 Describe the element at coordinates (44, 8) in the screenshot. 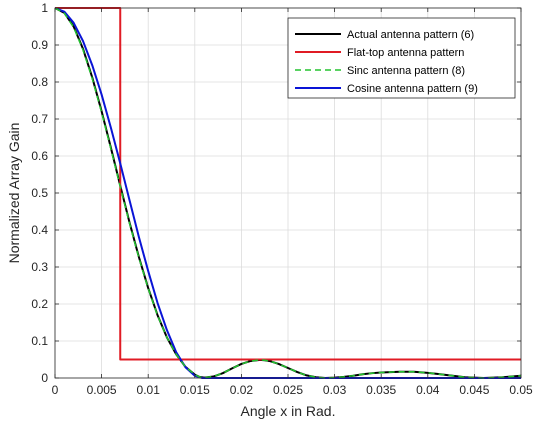

I see `y-tick-label: 1` at that location.